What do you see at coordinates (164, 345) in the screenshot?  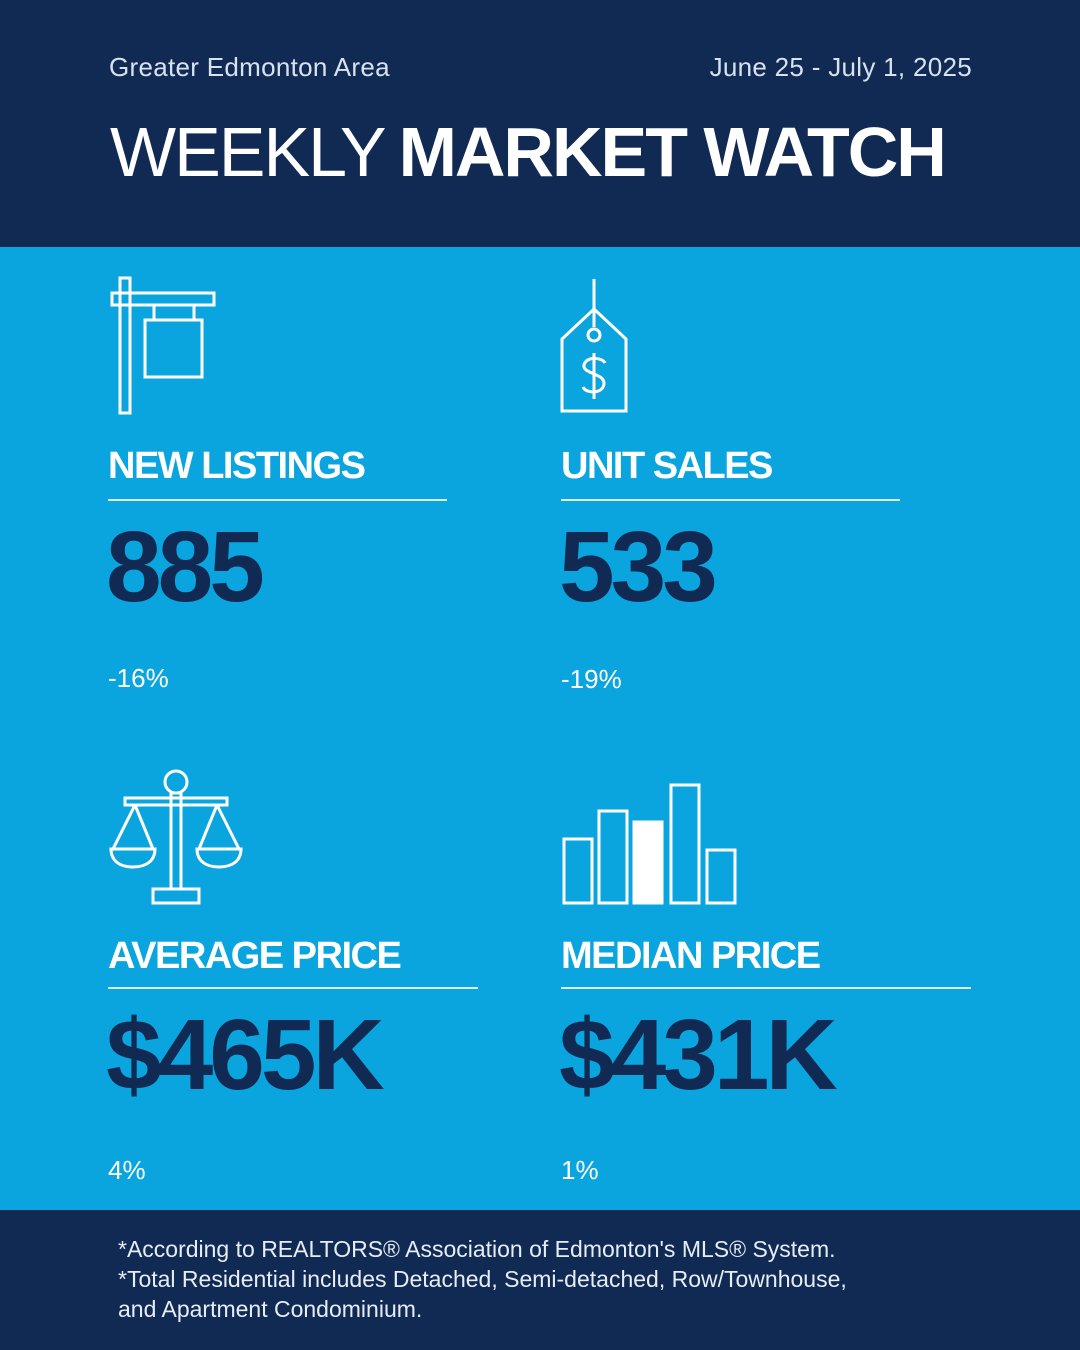 I see `for-sale-sign-icon` at bounding box center [164, 345].